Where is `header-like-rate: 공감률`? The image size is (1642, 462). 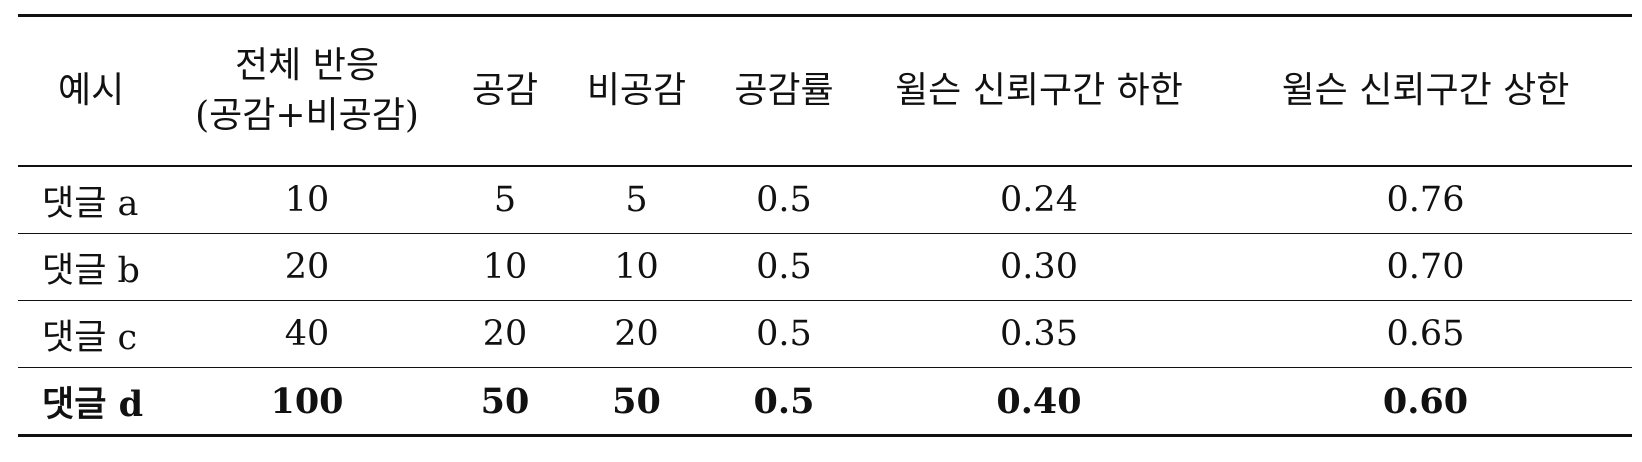
header-like-rate: 공감률 is located at coordinates (784, 91).